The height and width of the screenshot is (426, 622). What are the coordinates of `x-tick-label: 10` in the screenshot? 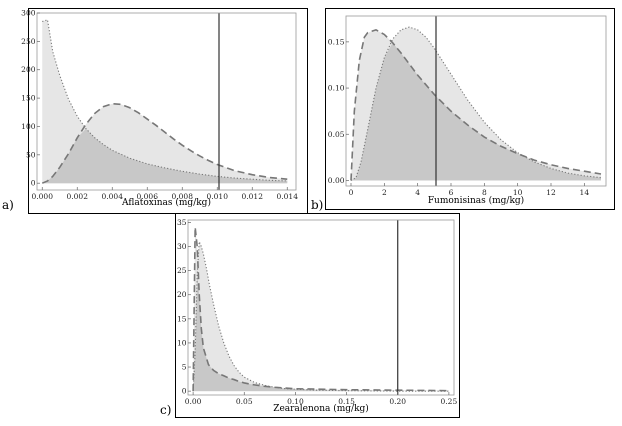 It's located at (518, 192).